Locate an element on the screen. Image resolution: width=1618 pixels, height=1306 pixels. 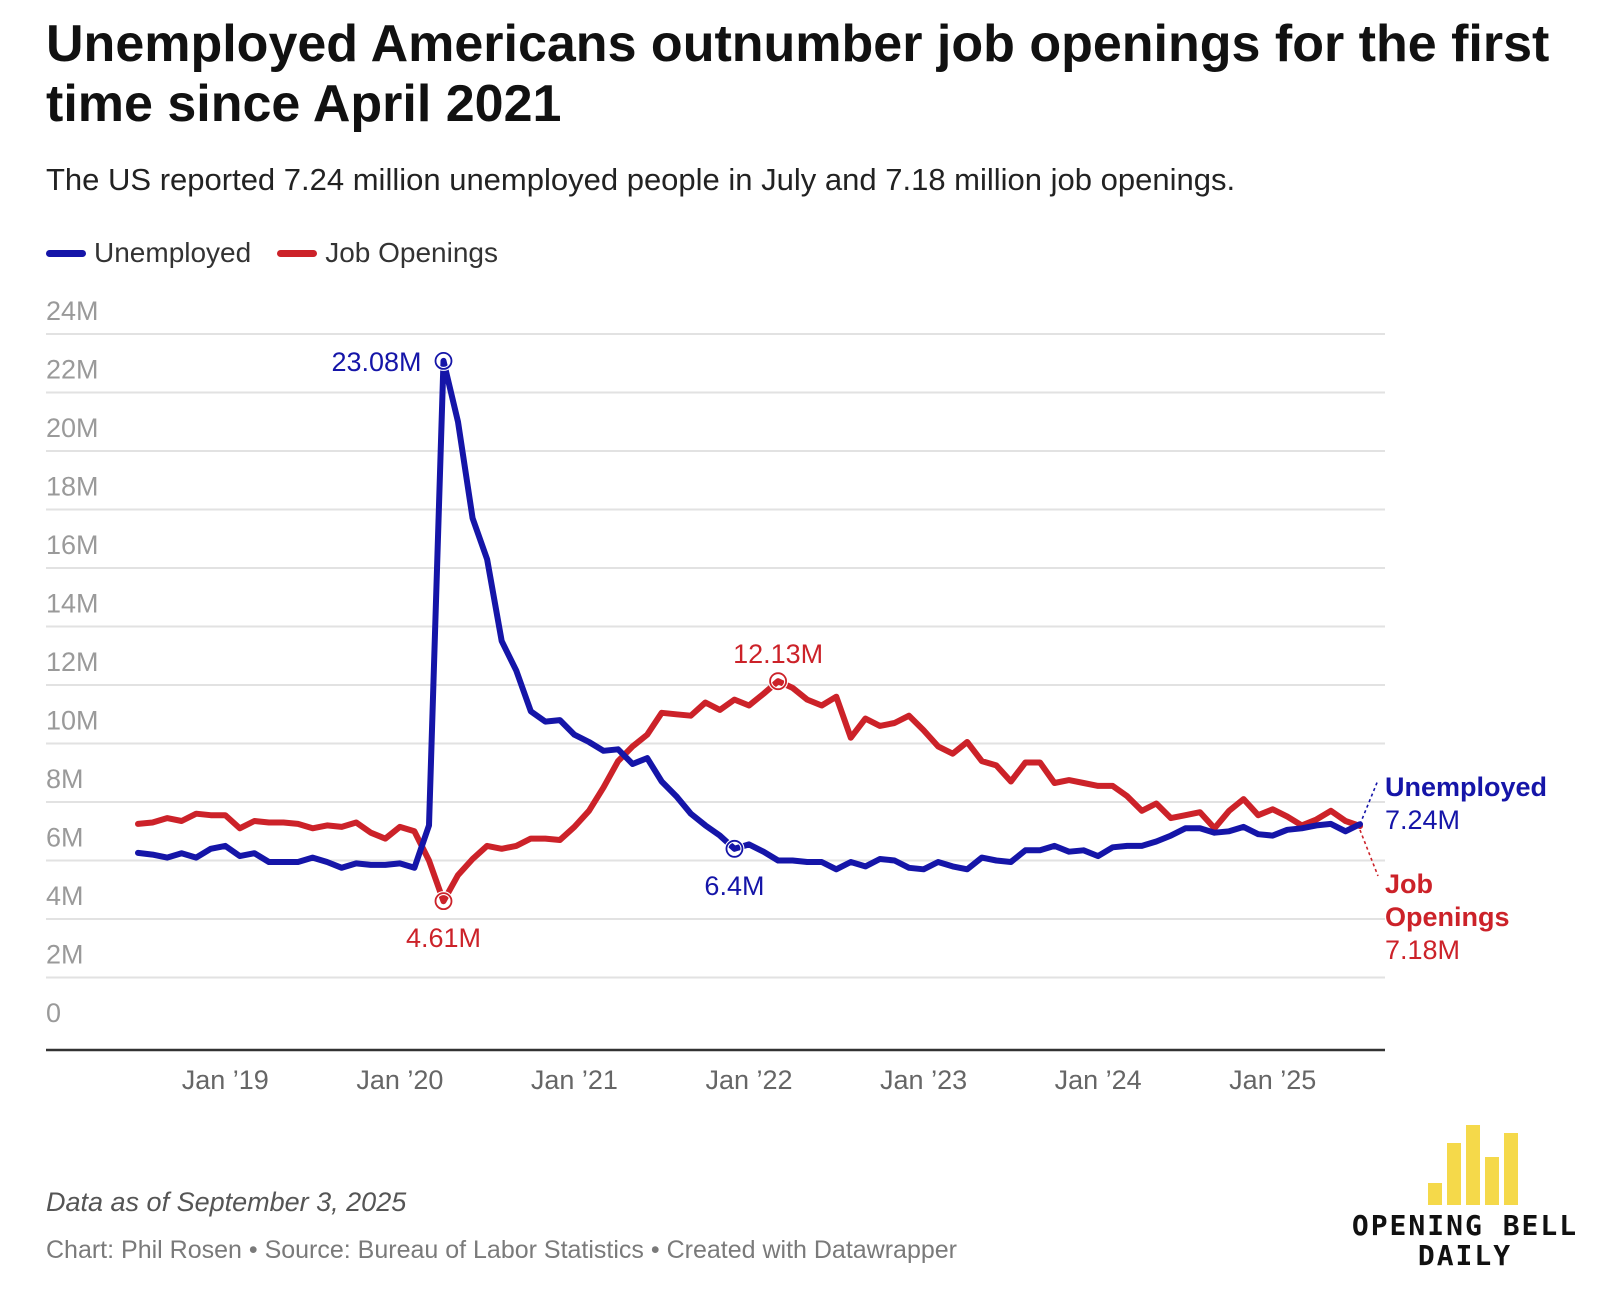
y-tick-label: 16M is located at coordinates (72, 545).